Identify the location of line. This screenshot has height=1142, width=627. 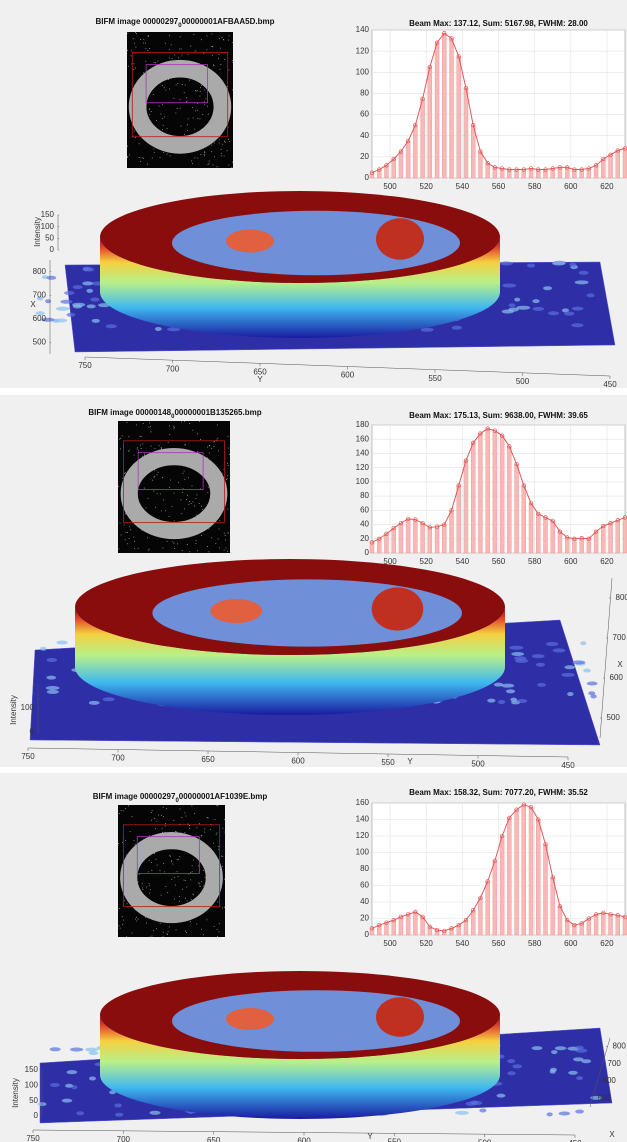
(498, 868).